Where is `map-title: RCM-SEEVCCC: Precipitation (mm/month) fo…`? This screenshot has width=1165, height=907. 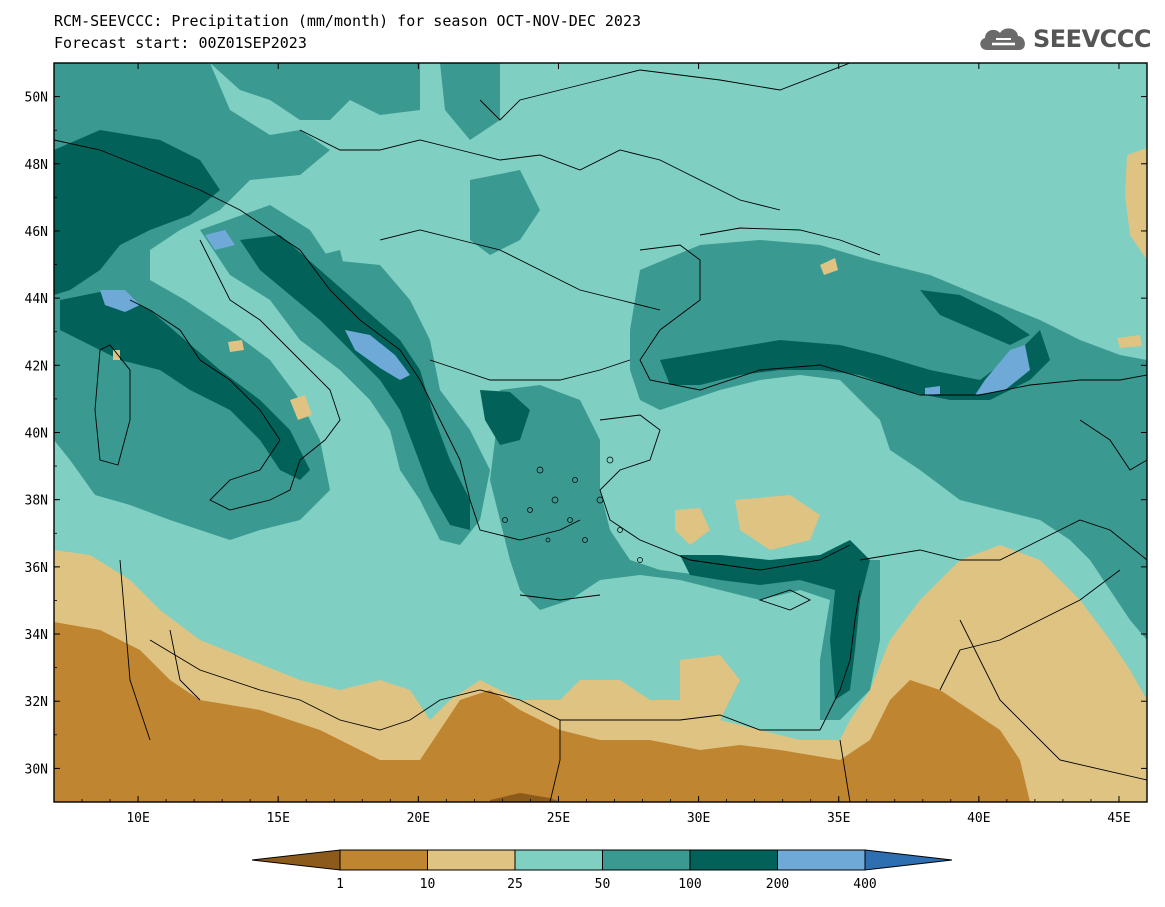 map-title: RCM-SEEVCCC: Precipitation (mm/month) fo… is located at coordinates (347, 21).